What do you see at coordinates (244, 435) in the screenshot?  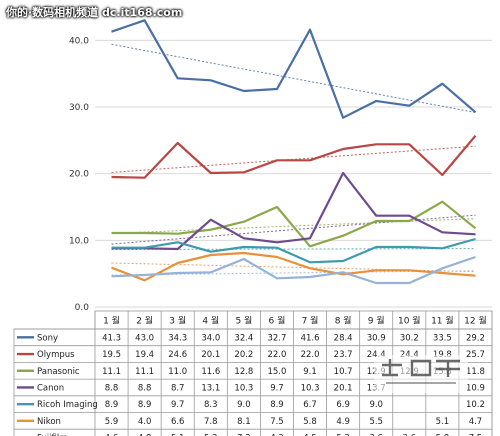 I see `data-label: 7.2` at bounding box center [244, 435].